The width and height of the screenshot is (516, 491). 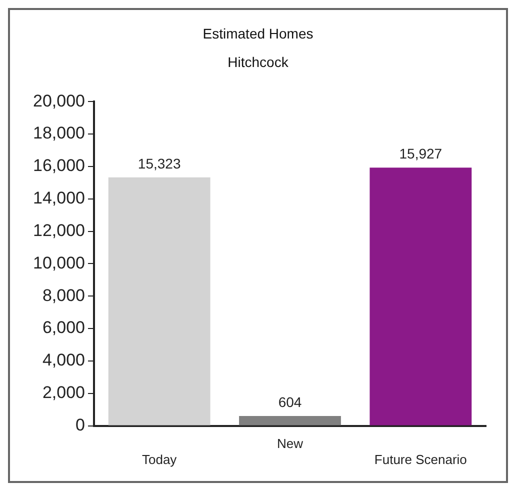 What do you see at coordinates (63, 328) in the screenshot?
I see `y-tick-label: 6,000` at bounding box center [63, 328].